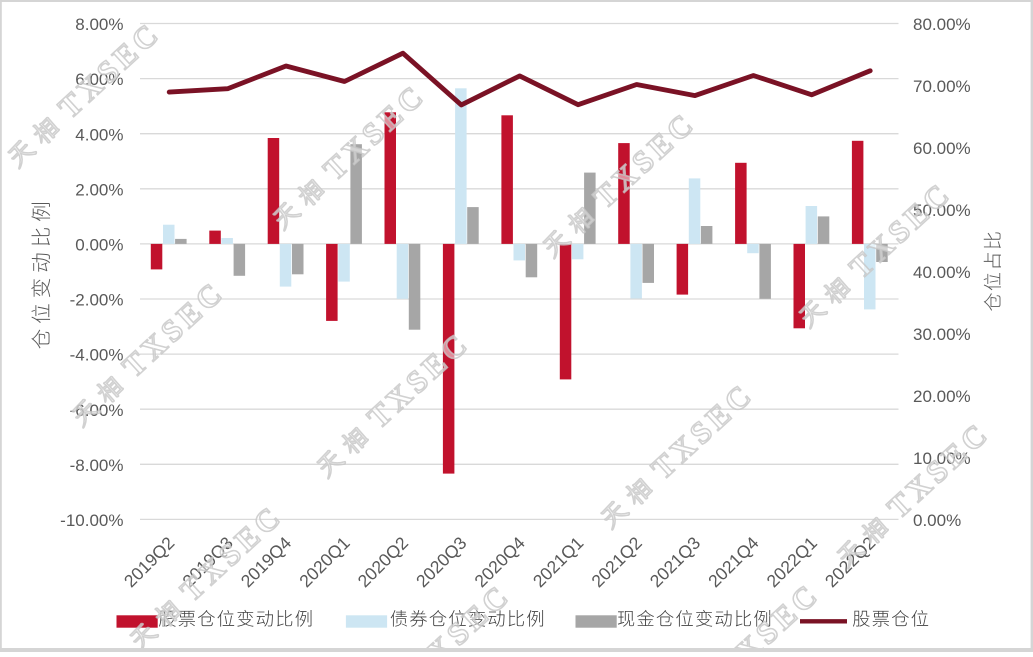  I want to click on svg-text: 80.00%, so click(942, 24).